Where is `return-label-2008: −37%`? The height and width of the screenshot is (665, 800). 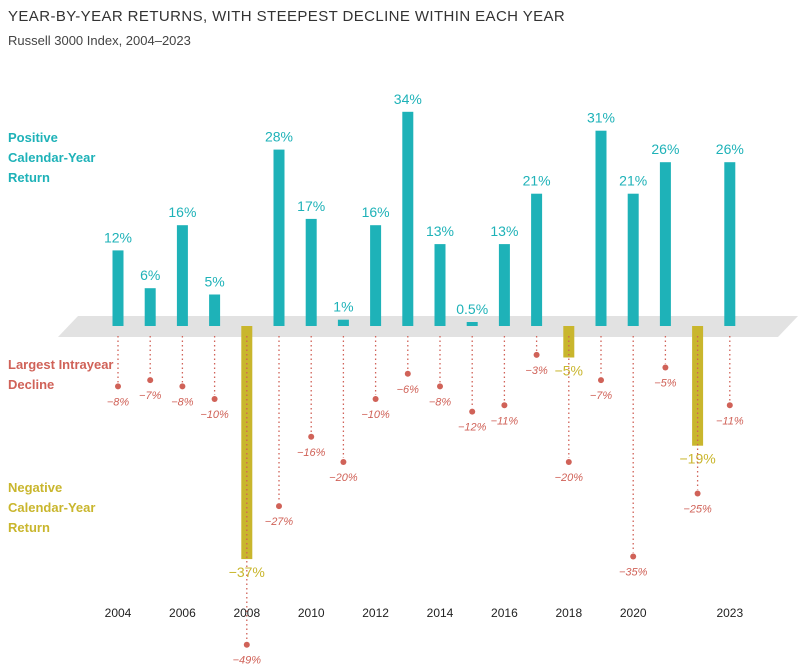
return-label-2008: −37% is located at coordinates (247, 572).